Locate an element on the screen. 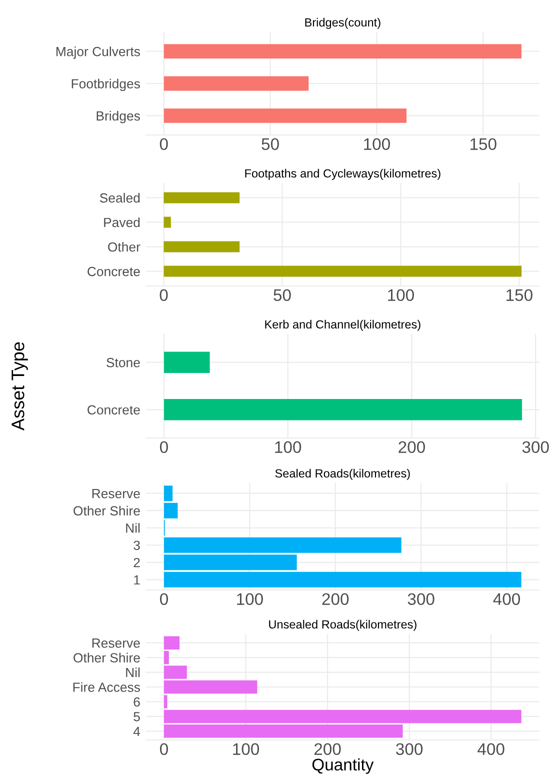 The width and height of the screenshot is (556, 780). y-tick-label: 4 is located at coordinates (136, 731).